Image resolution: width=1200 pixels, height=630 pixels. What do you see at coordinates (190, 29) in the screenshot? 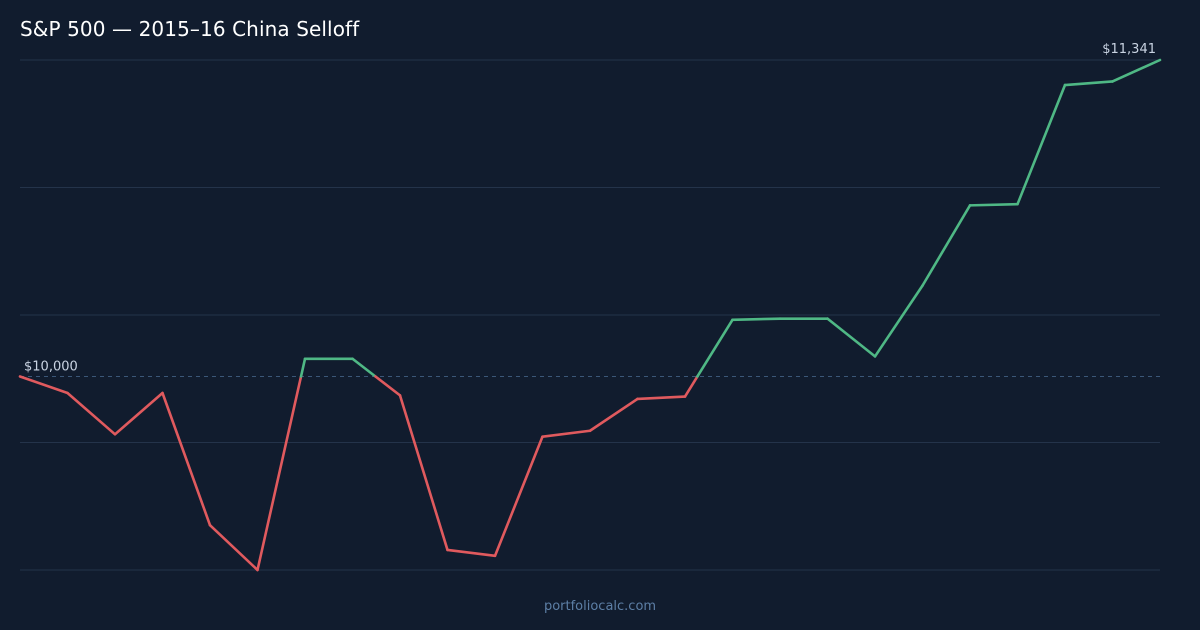
I see `chart-title: S&P 500 — 2015–16 China Selloff` at bounding box center [190, 29].